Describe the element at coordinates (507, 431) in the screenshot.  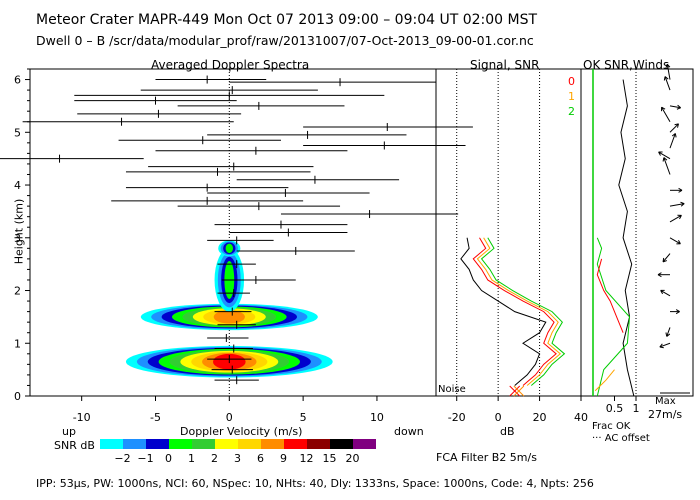
I see `signal-x-axis-label: dB` at that location.